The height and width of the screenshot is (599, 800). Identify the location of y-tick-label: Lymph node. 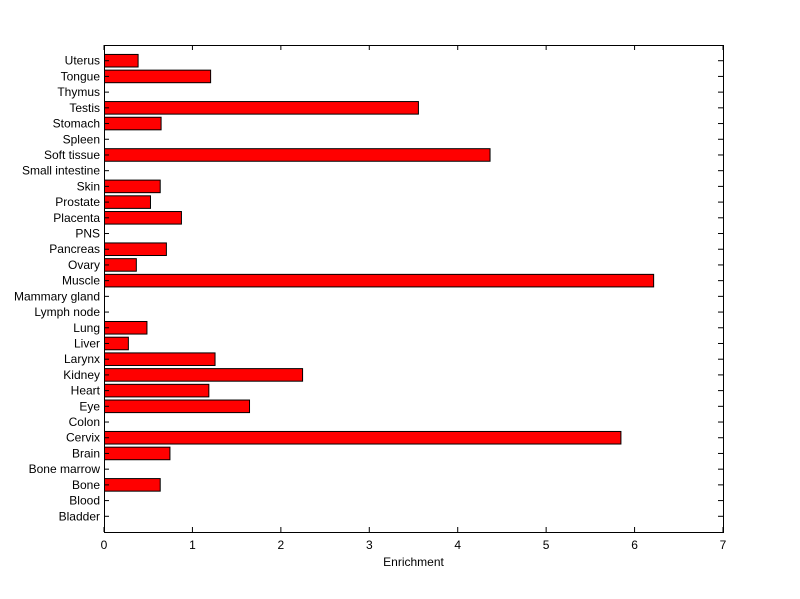
(67, 312).